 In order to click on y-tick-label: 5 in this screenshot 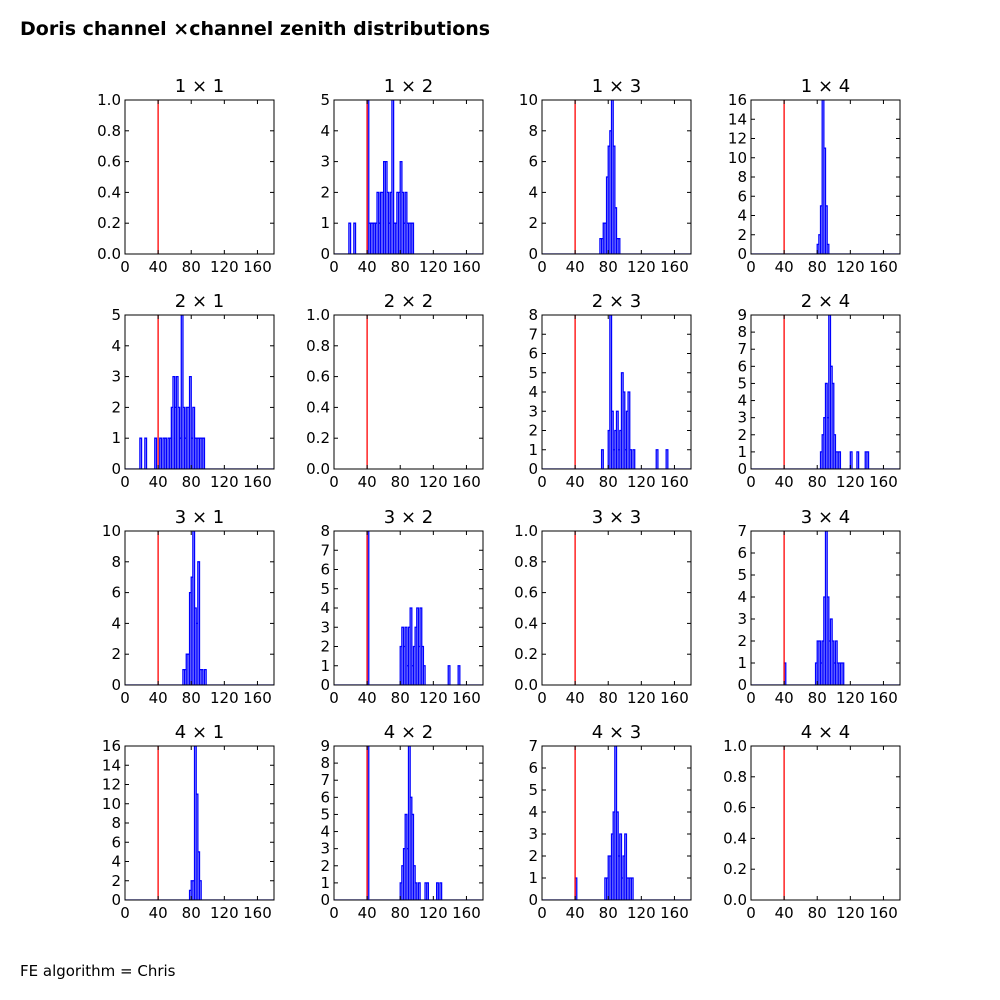, I will do `click(742, 575)`.